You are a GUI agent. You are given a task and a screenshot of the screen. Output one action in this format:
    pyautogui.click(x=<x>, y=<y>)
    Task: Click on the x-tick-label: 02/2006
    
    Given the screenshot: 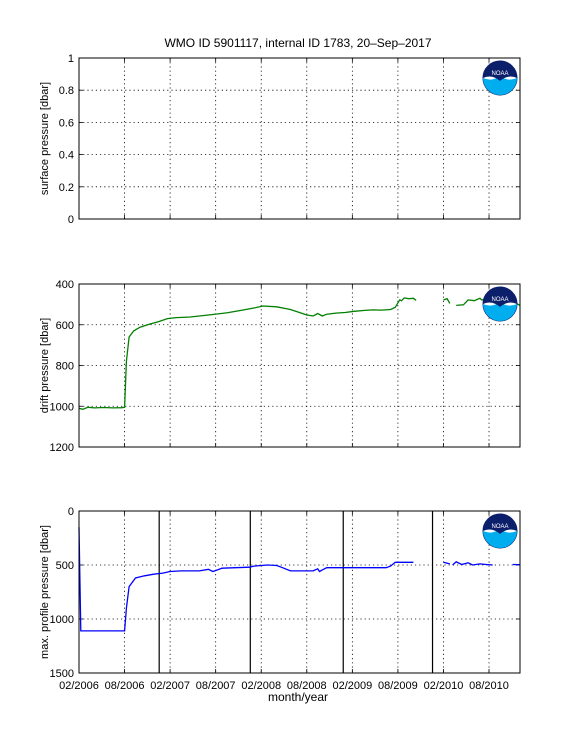 What is the action you would take?
    pyautogui.click(x=79, y=686)
    